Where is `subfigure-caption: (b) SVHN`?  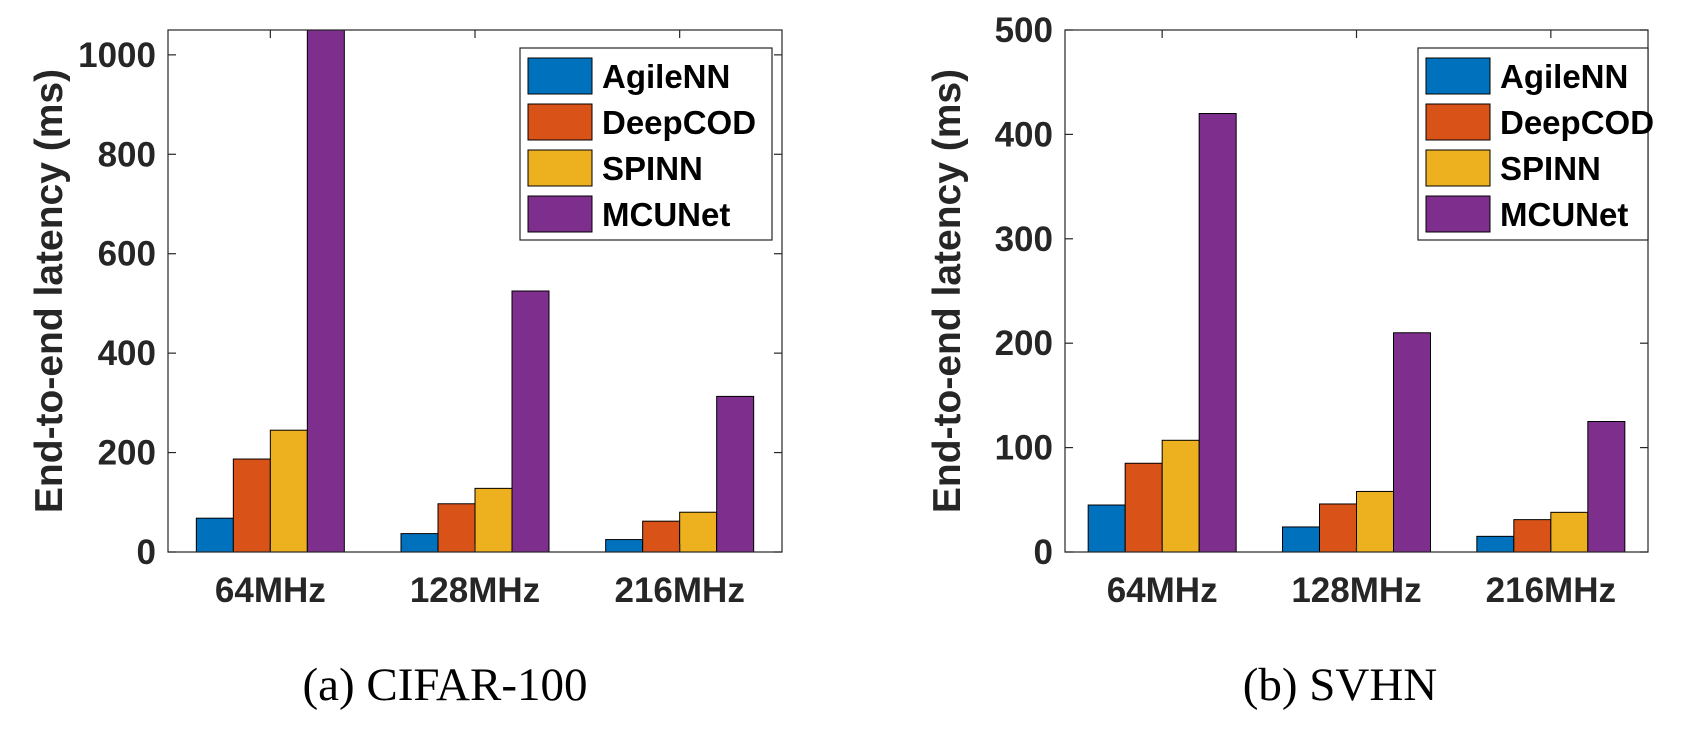 subfigure-caption: (b) SVHN is located at coordinates (1340, 685).